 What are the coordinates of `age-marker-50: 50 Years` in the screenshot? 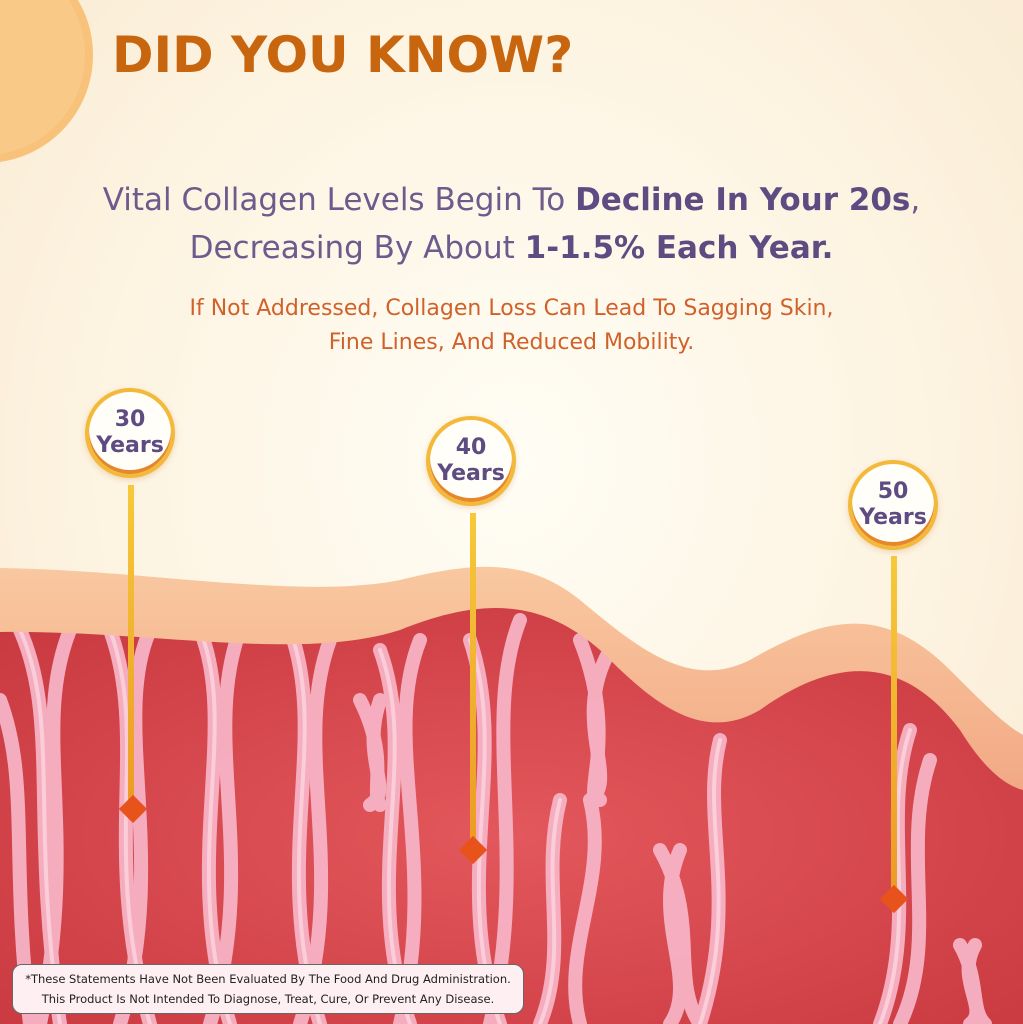 It's located at (893, 505).